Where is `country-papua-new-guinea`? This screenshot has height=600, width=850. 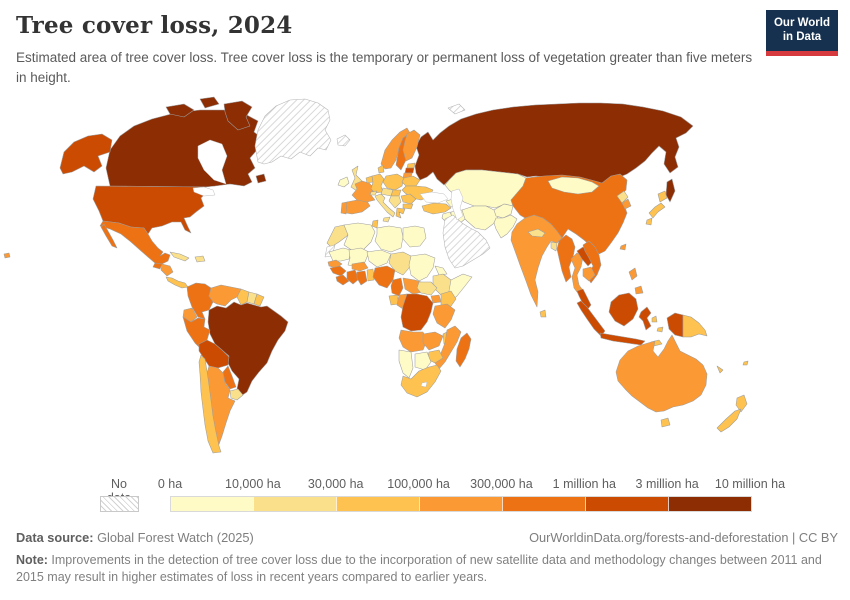
country-papua-new-guinea is located at coordinates (695, 326).